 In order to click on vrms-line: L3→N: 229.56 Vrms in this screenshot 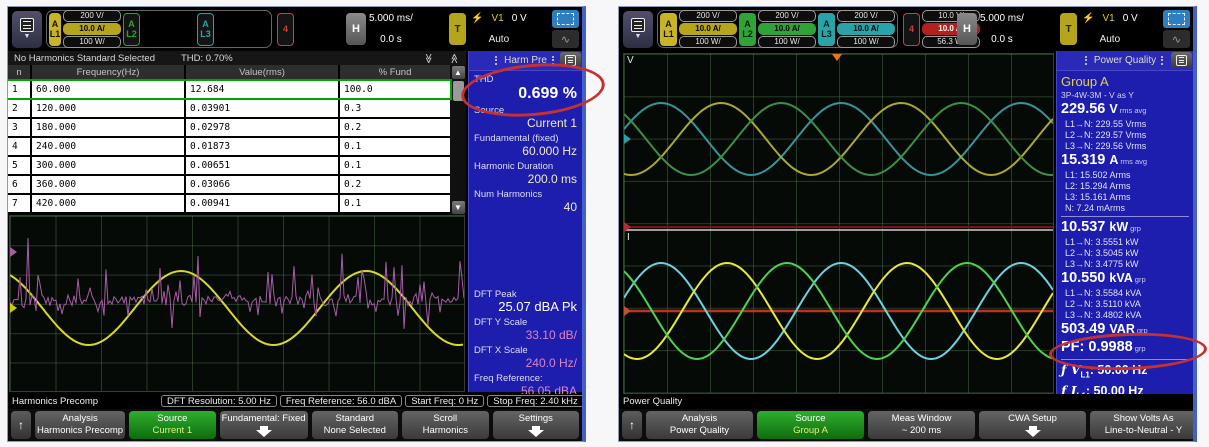, I will do `click(1106, 146)`.